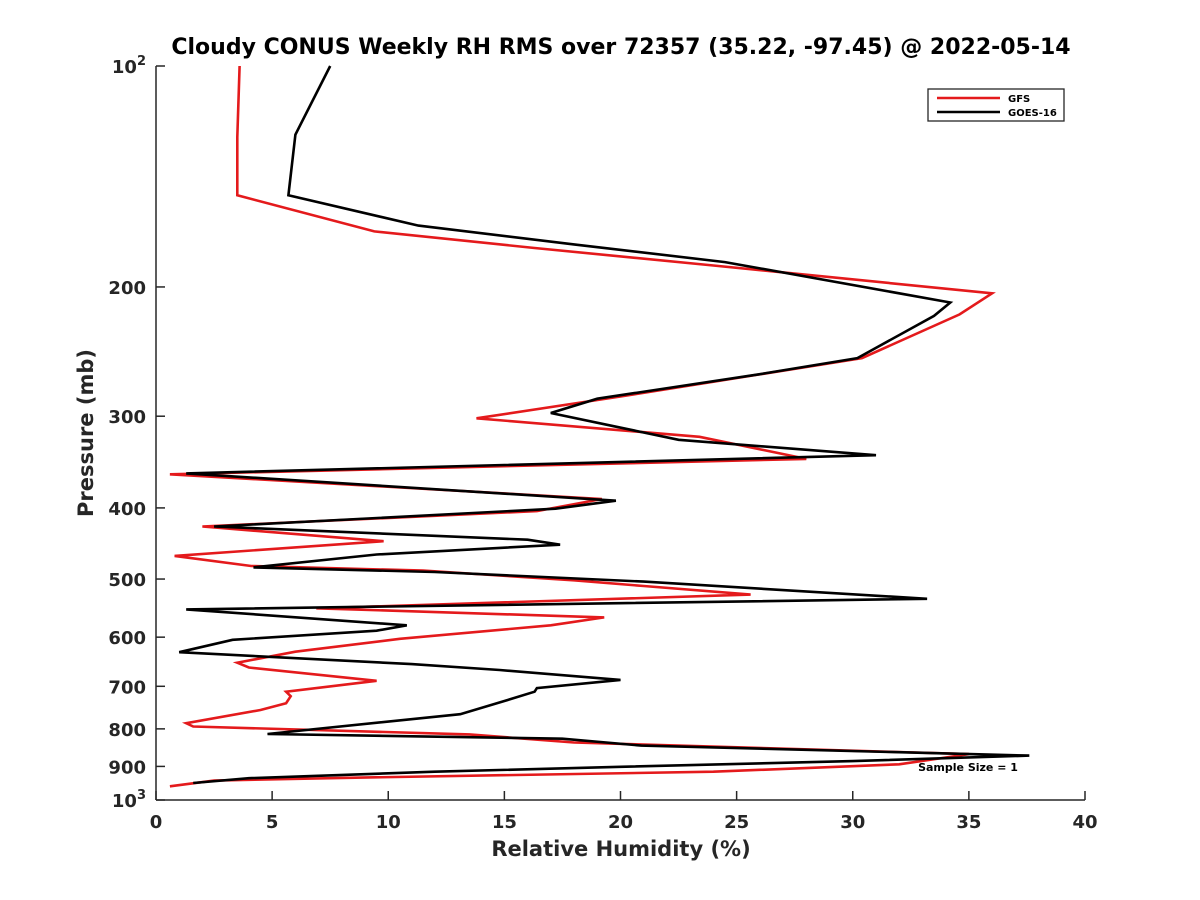 This screenshot has width=1200, height=900. What do you see at coordinates (129, 800) in the screenshot?
I see `y-tick-label-power: 10³` at bounding box center [129, 800].